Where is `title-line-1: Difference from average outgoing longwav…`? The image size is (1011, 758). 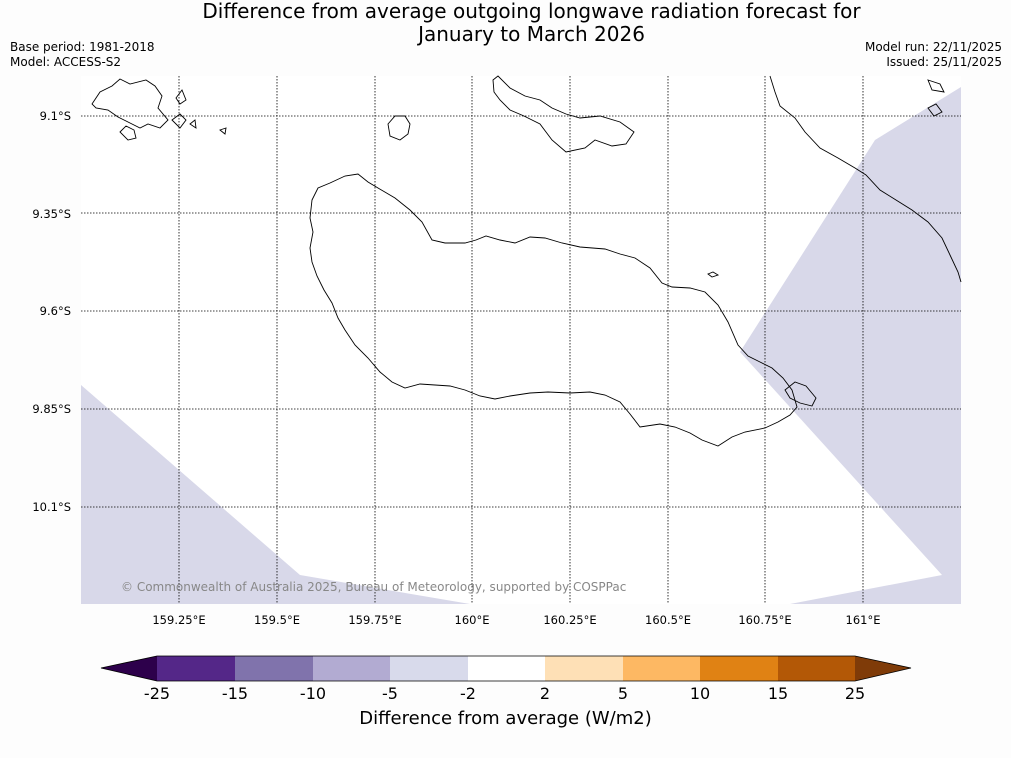 title-line-1: Difference from average outgoing longwav… is located at coordinates (531, 11).